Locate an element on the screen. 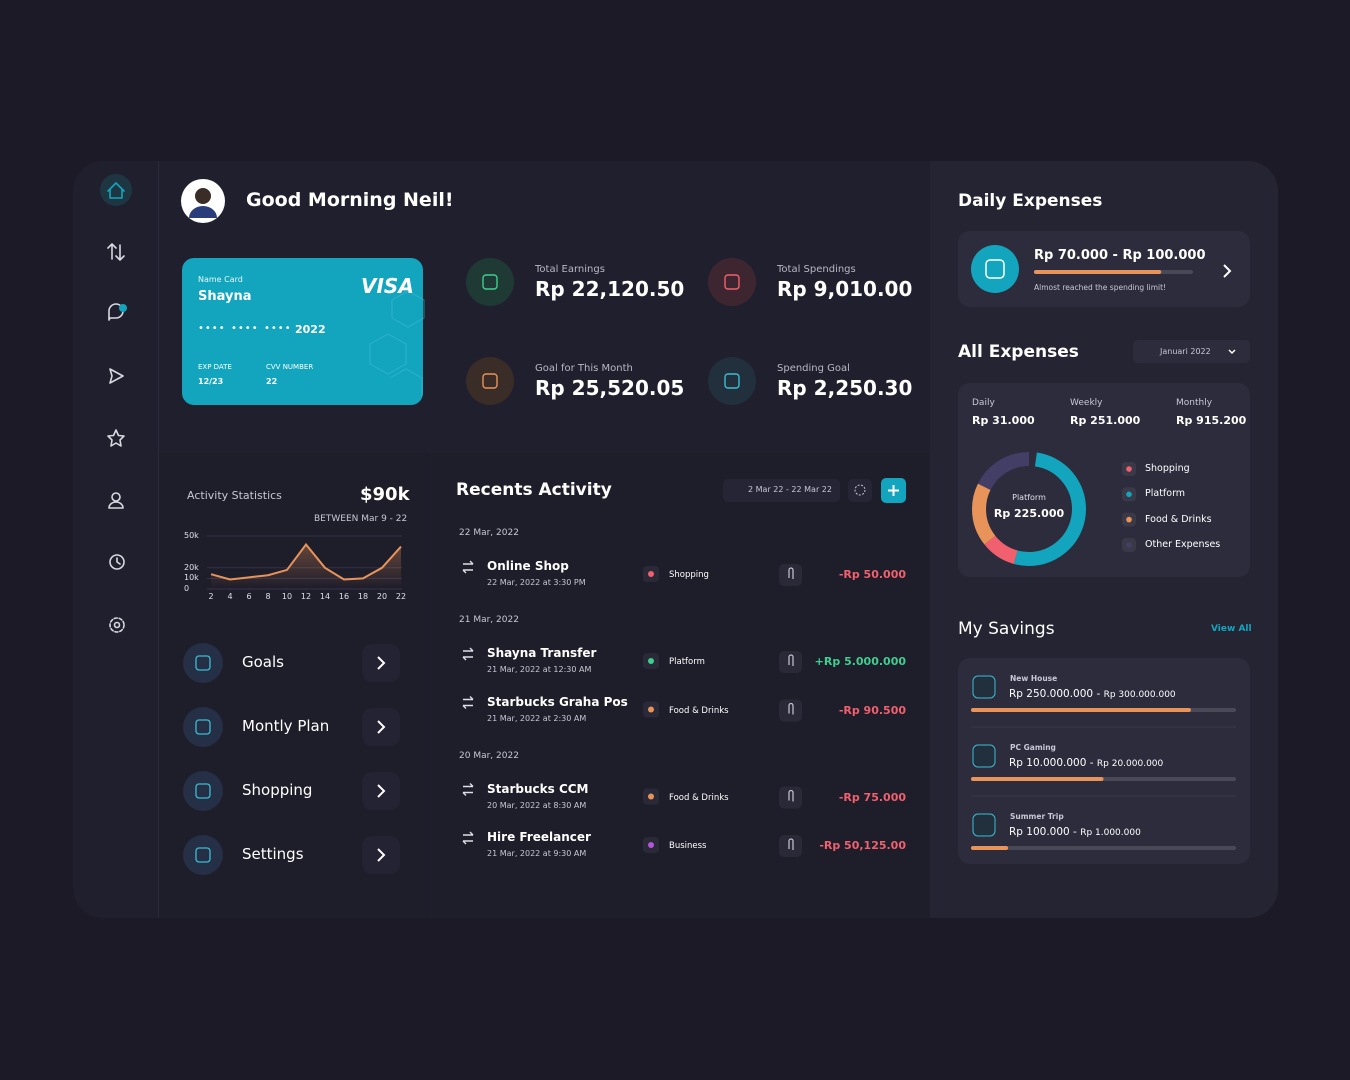 The image size is (1350, 1080). daily-chevron is located at coordinates (1227, 271).